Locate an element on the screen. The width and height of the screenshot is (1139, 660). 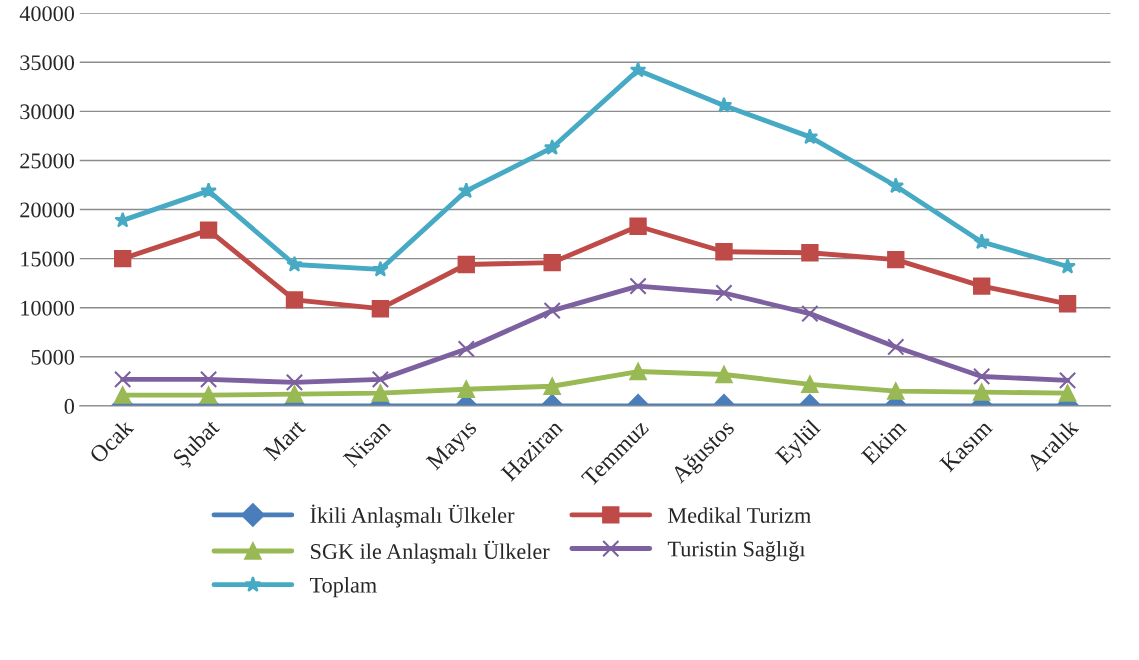
legend-label: Medikal Turizm is located at coordinates (739, 515).